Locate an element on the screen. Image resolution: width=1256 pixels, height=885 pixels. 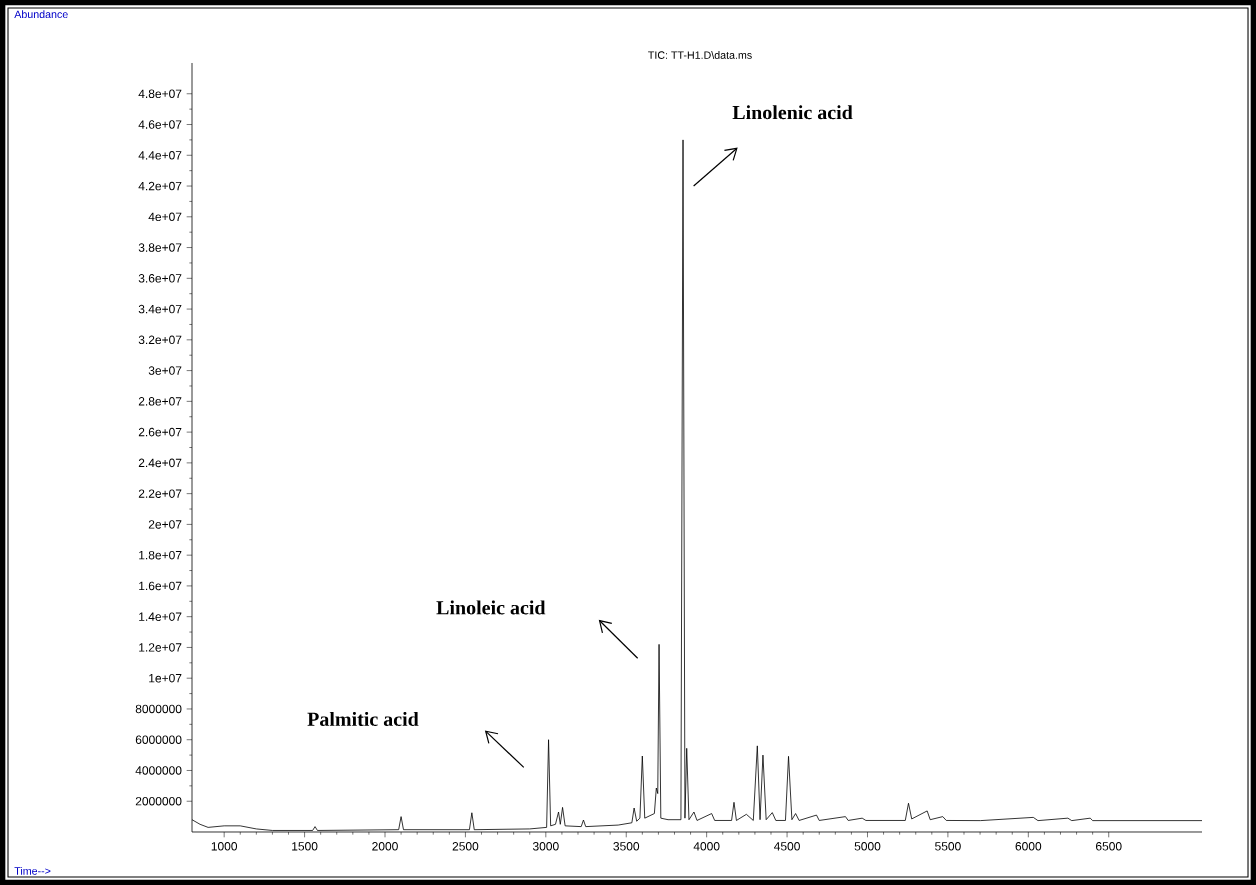
y-tick-label: 8000000 is located at coordinates (158, 709).